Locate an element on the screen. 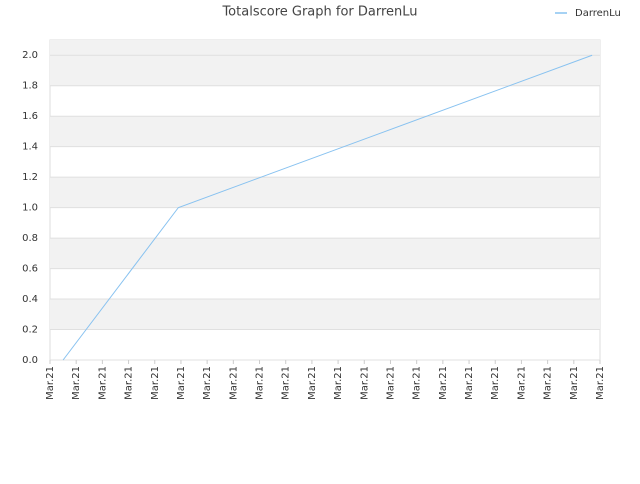 This screenshot has width=640, height=484. y-tick-label: 0.6 is located at coordinates (30, 269).